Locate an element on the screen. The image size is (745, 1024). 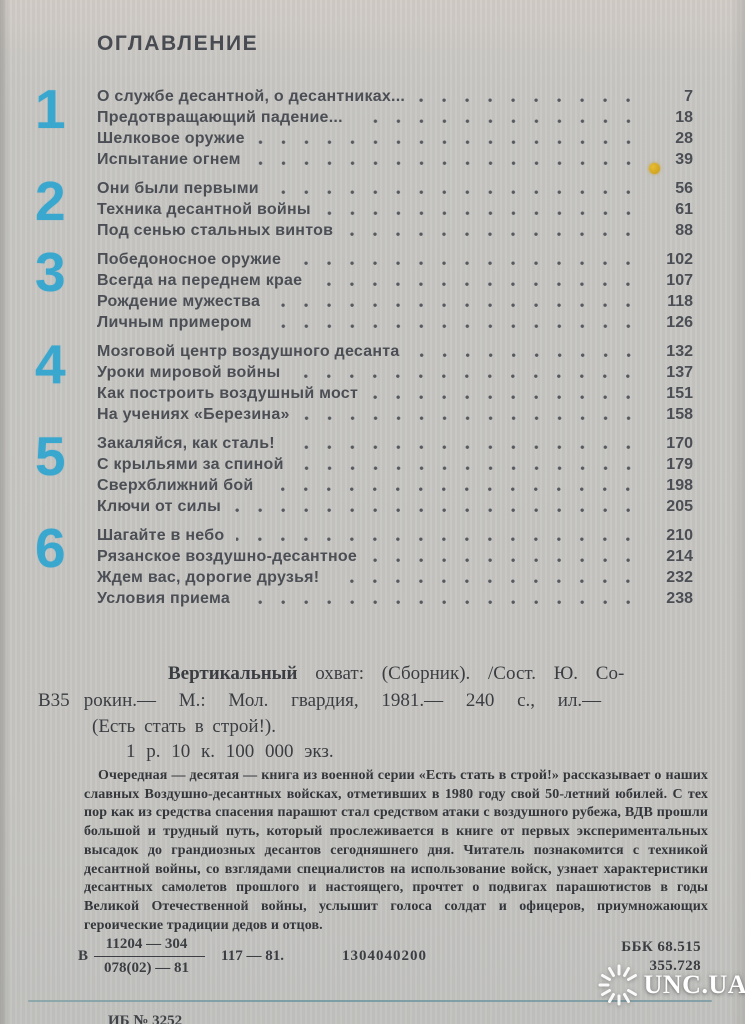
toc-entry: О службе десантной, о десантниках... 7 is located at coordinates (395, 96).